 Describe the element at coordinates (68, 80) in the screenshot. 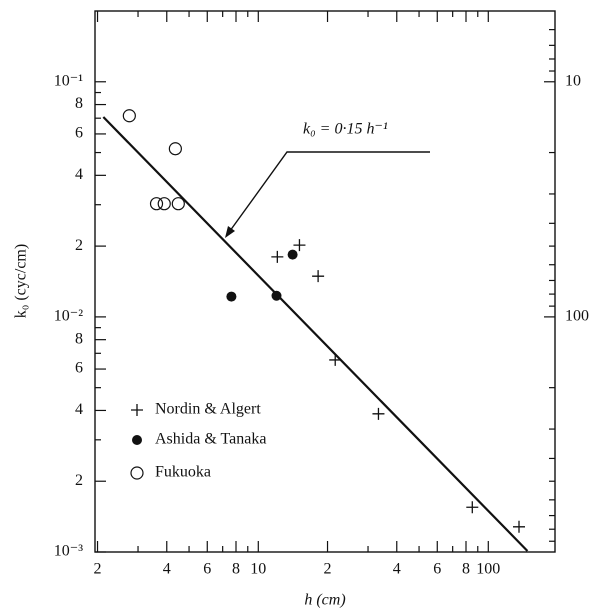

I see `y-tick-label: 10⁻¹` at that location.